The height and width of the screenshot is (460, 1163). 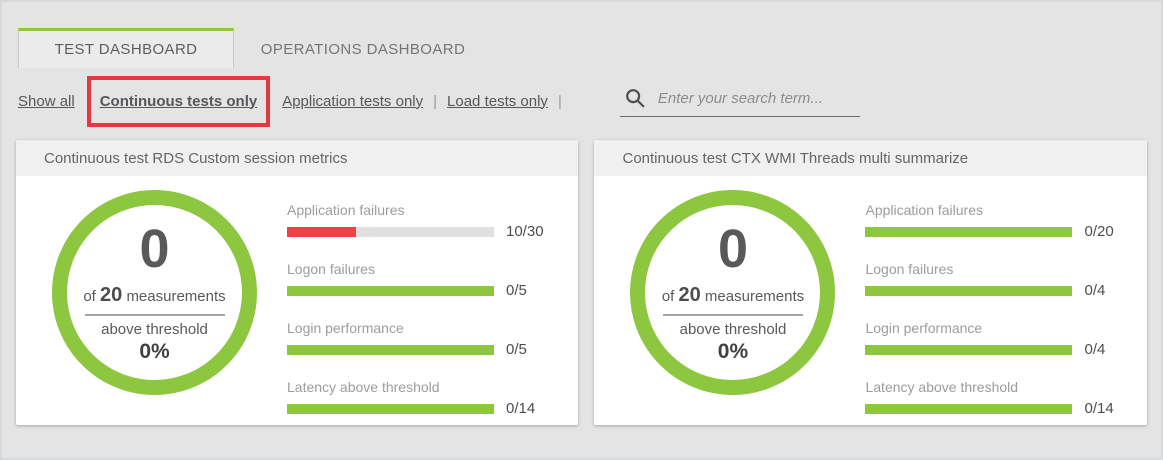 What do you see at coordinates (415, 221) in the screenshot?
I see `metric-application-failures: Application failures 10/30` at bounding box center [415, 221].